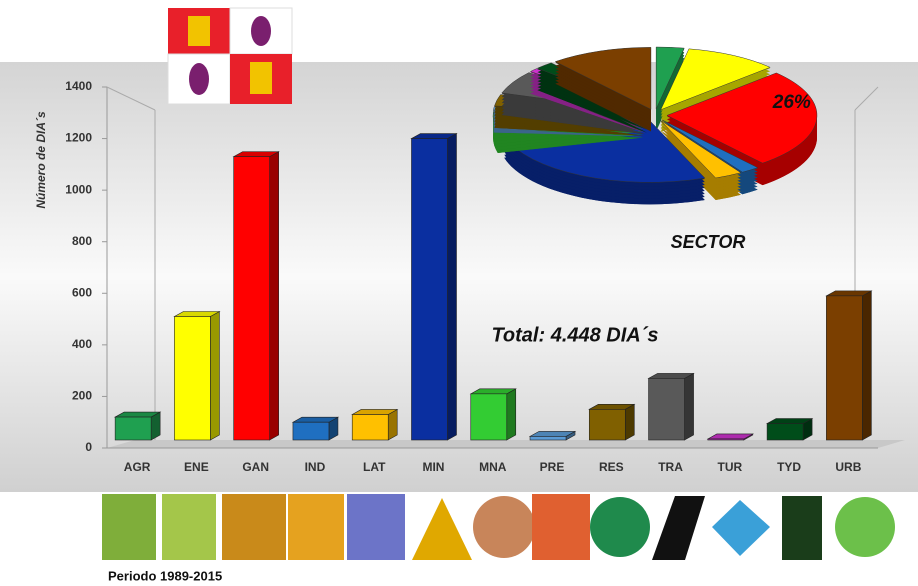 The height and width of the screenshot is (586, 918). Describe the element at coordinates (791, 102) in the screenshot. I see `pie-value-label: 26%` at that location.